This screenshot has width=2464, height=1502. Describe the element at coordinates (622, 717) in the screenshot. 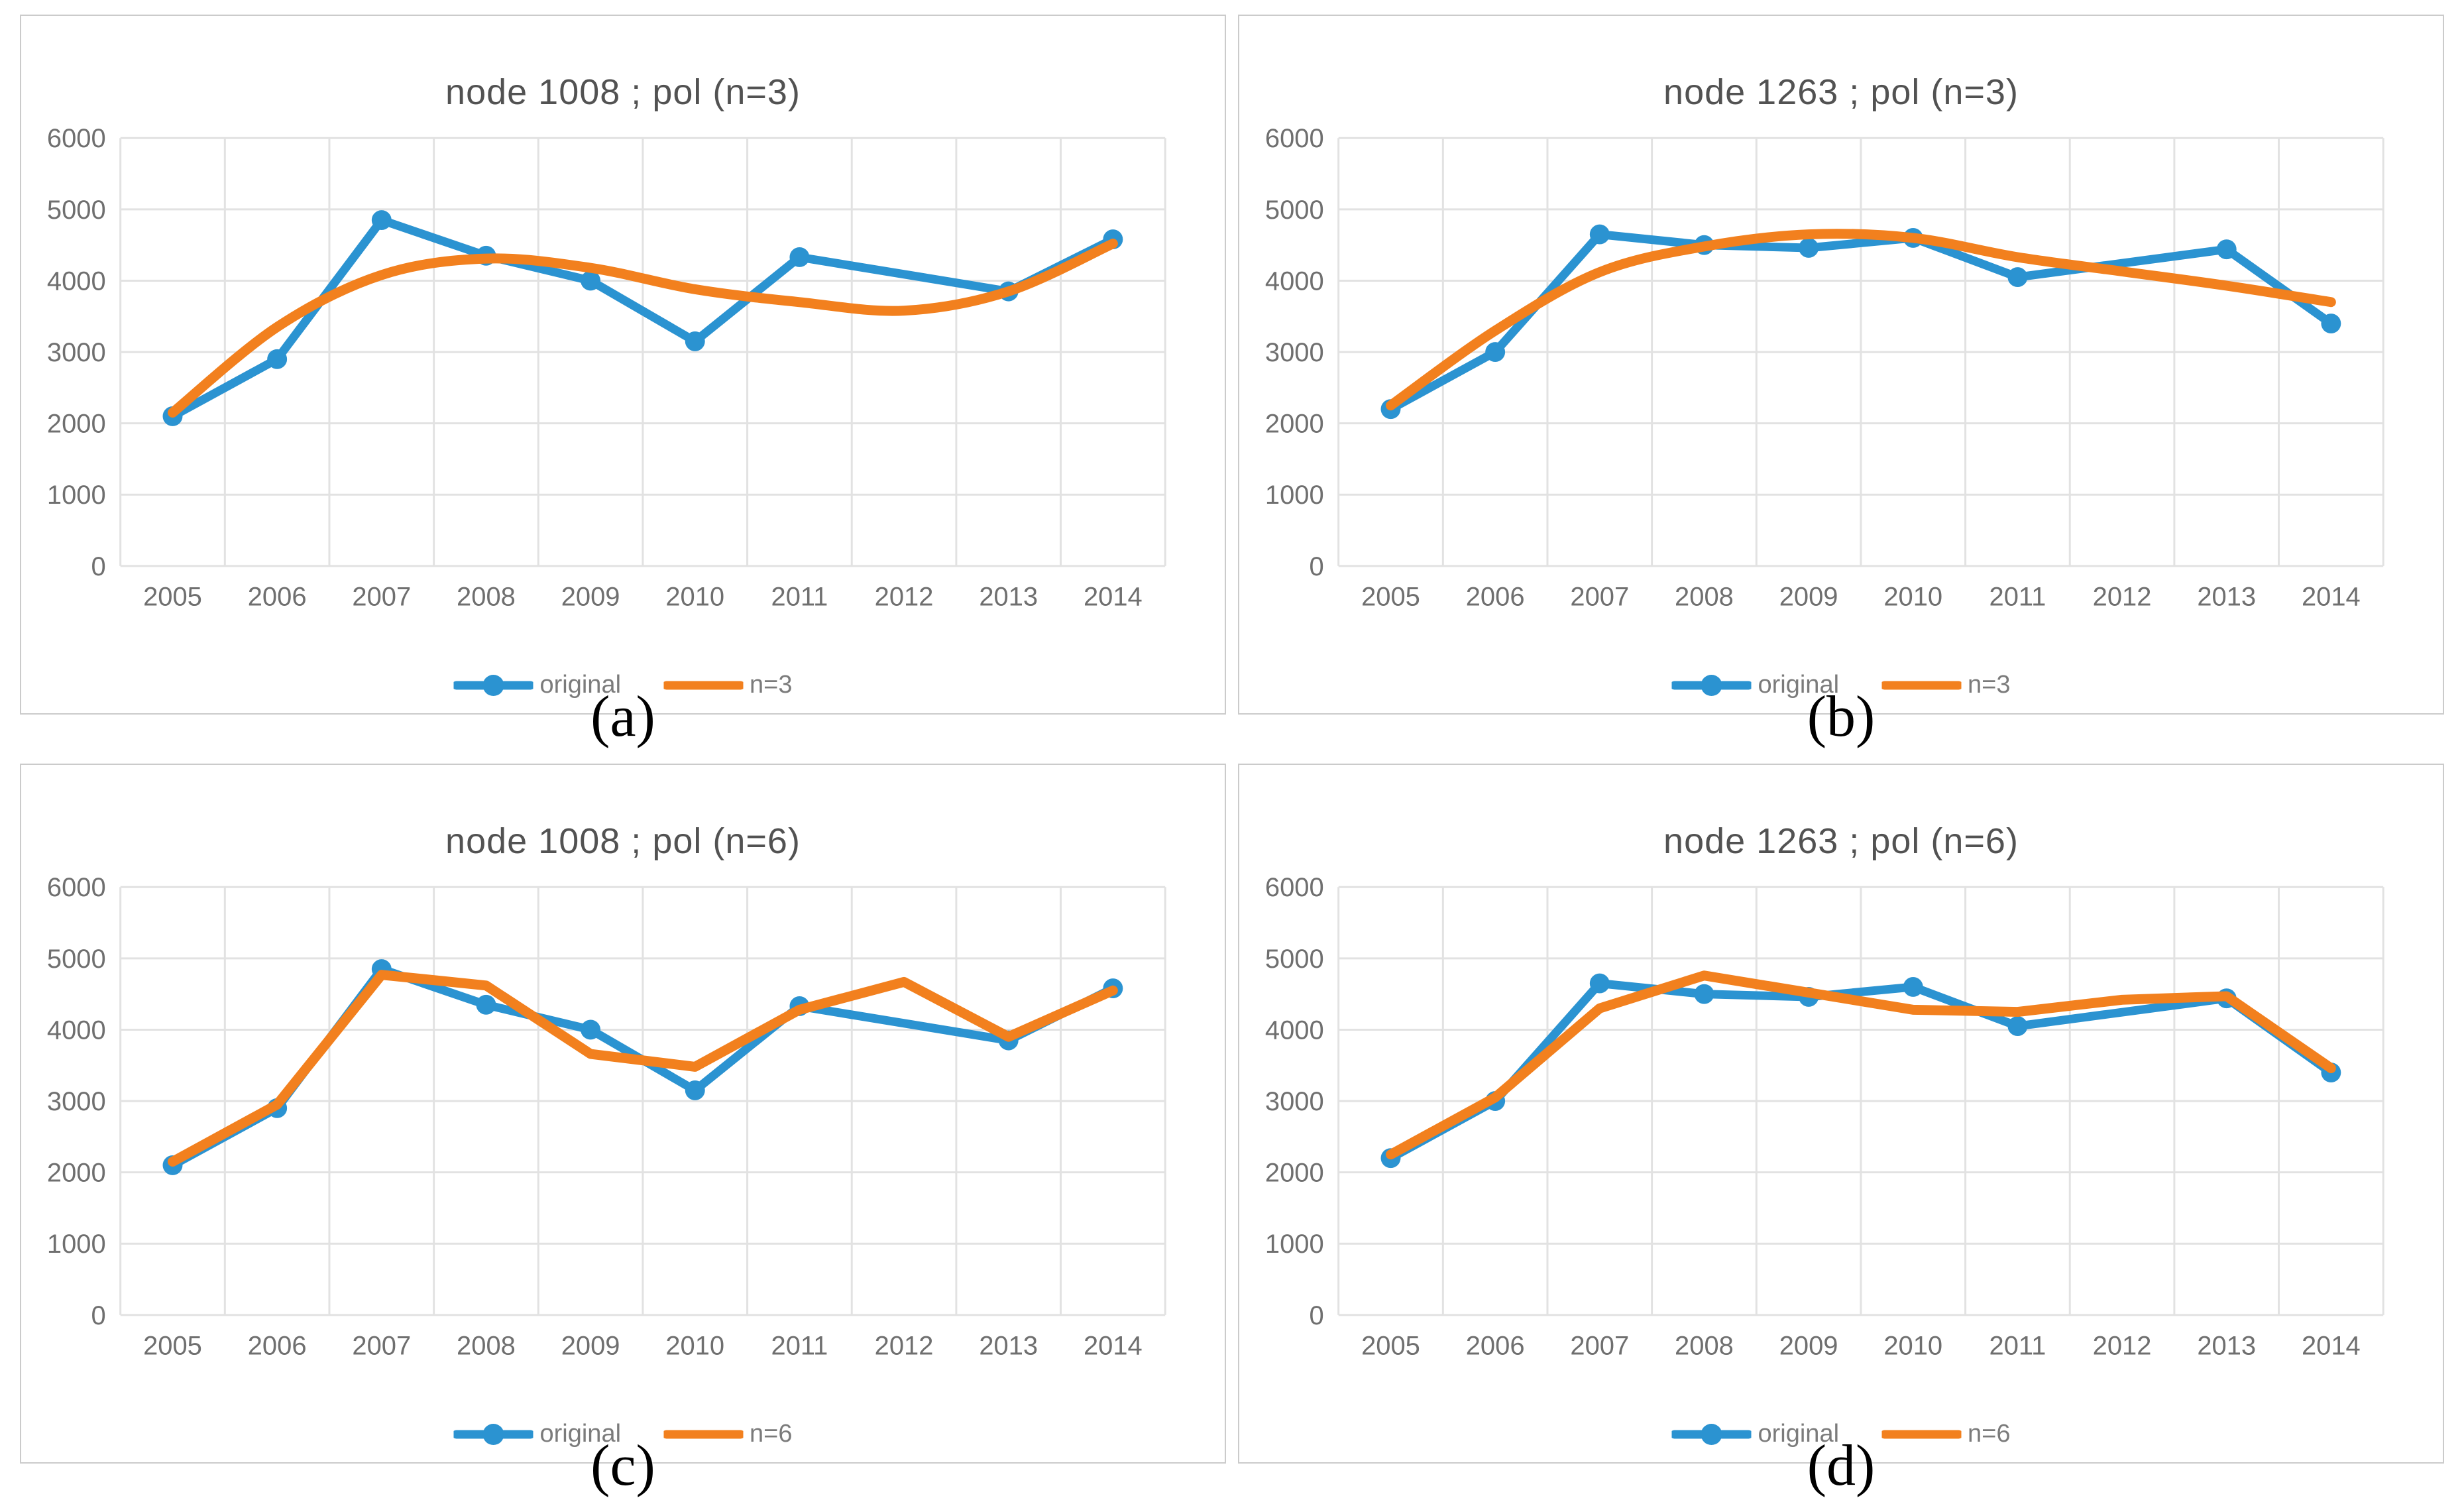

I see `panel-caption-a: (a)` at that location.